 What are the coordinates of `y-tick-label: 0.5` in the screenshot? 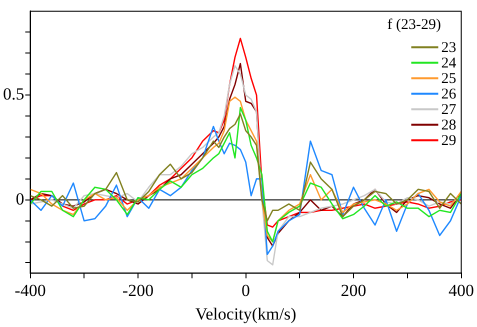 It's located at (13, 94).